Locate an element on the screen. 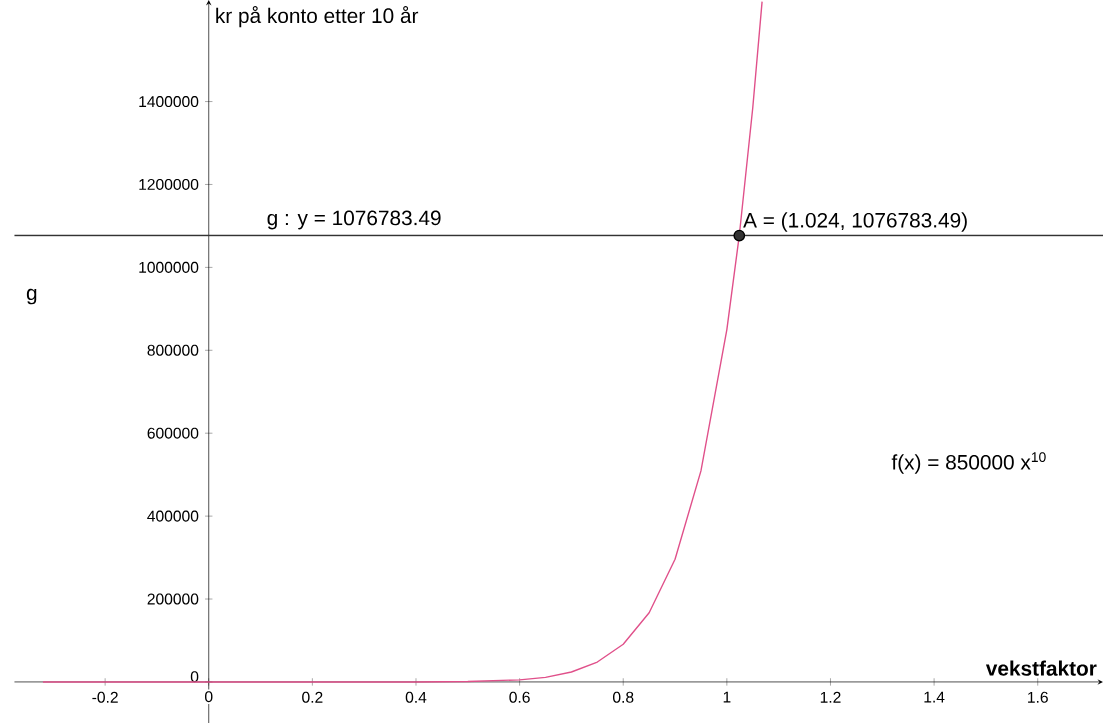  annotation: g is located at coordinates (31, 296).